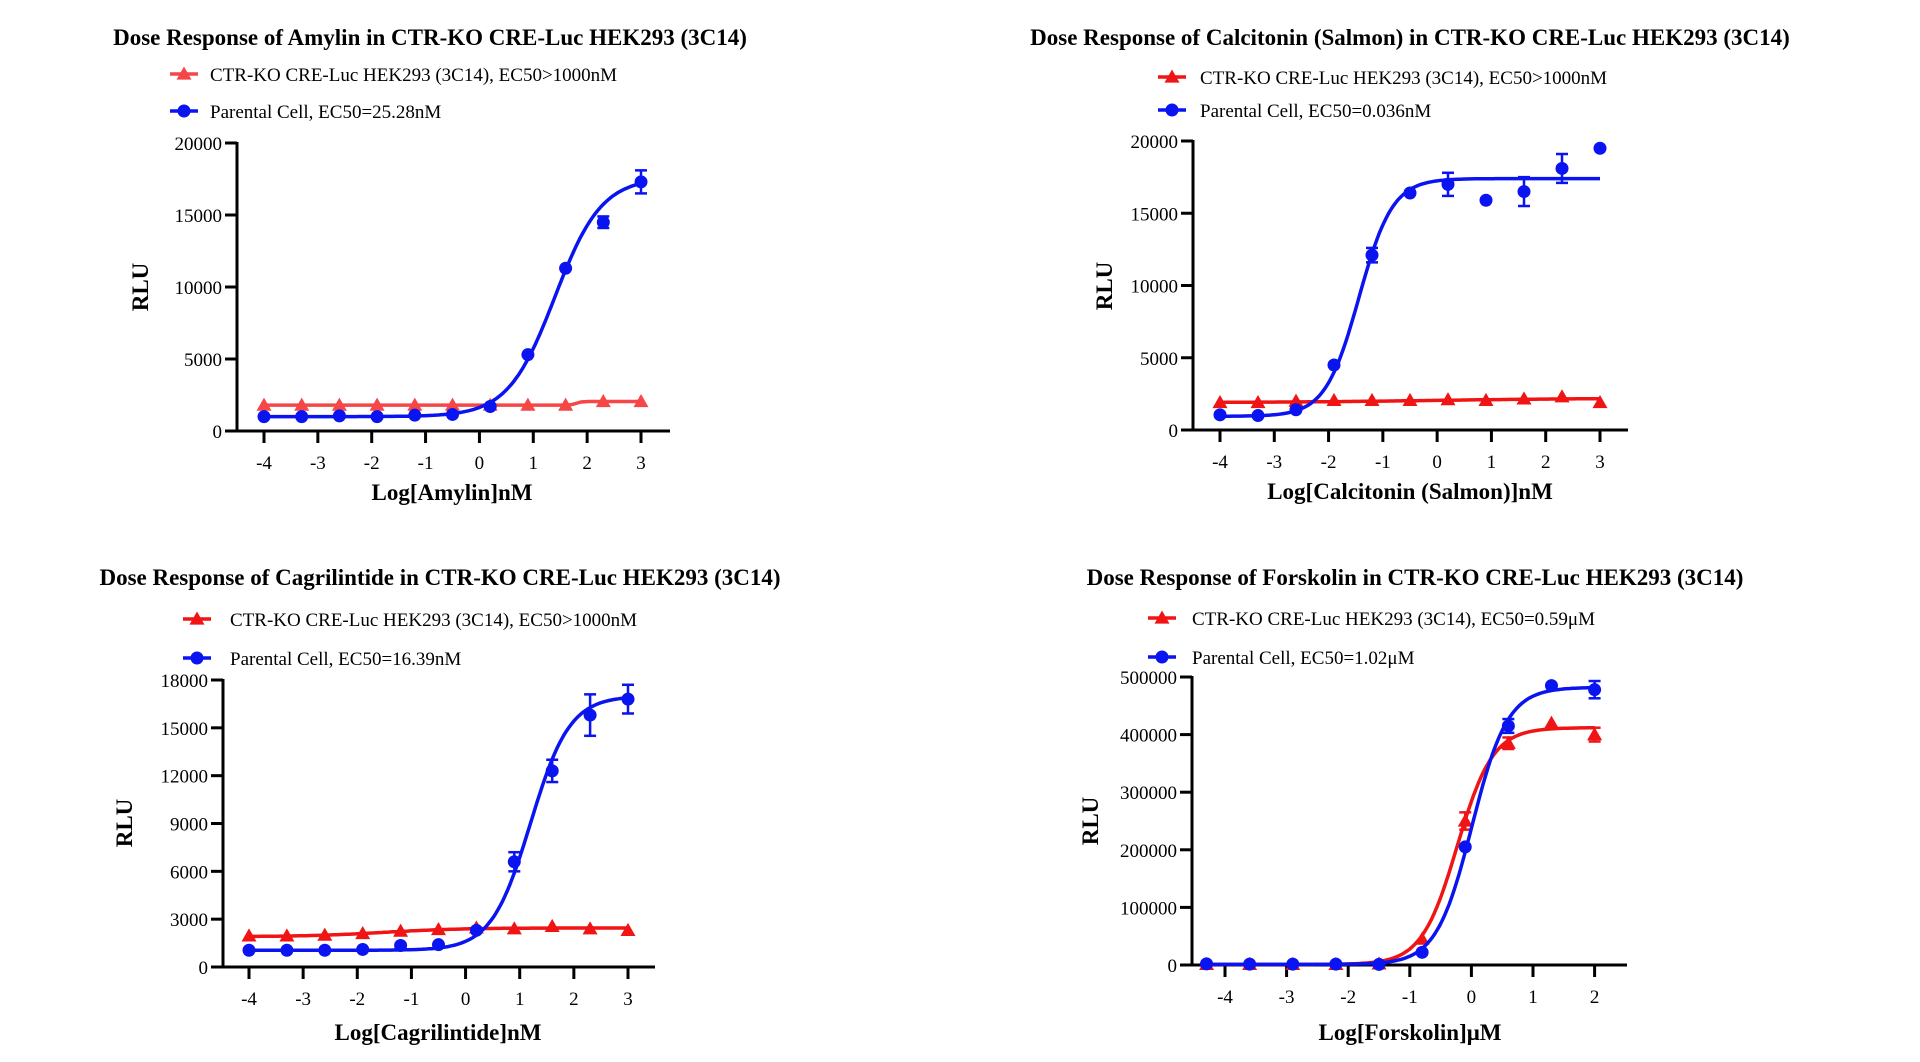  What do you see at coordinates (218, 432) in the screenshot?
I see `y-tick-label: 0` at bounding box center [218, 432].